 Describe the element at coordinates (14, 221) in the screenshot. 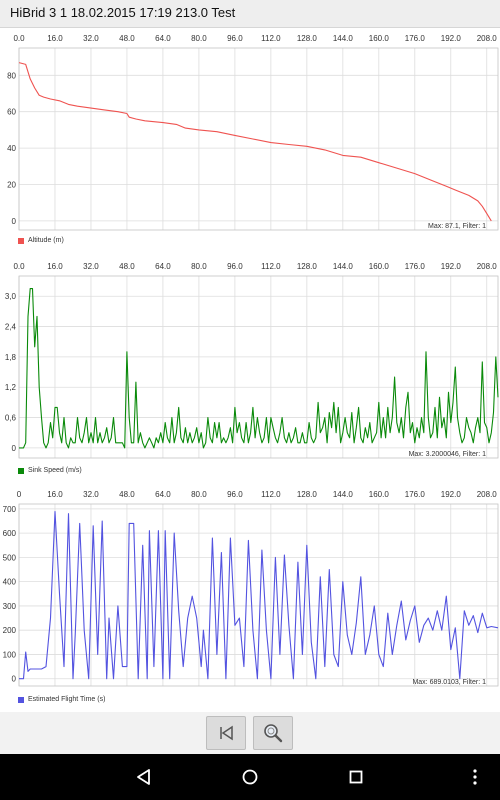

I see `altitude-y-tick-label: 0` at that location.